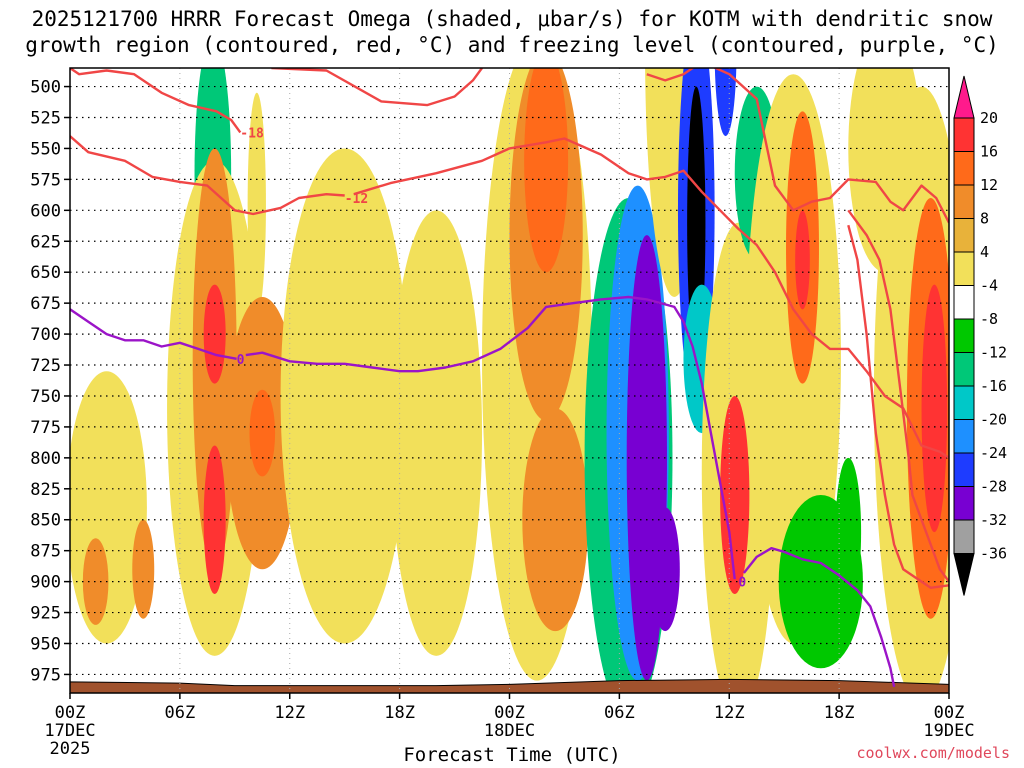  What do you see at coordinates (509, 713) in the screenshot?
I see `x-tick-label-24: 00Z` at bounding box center [509, 713].